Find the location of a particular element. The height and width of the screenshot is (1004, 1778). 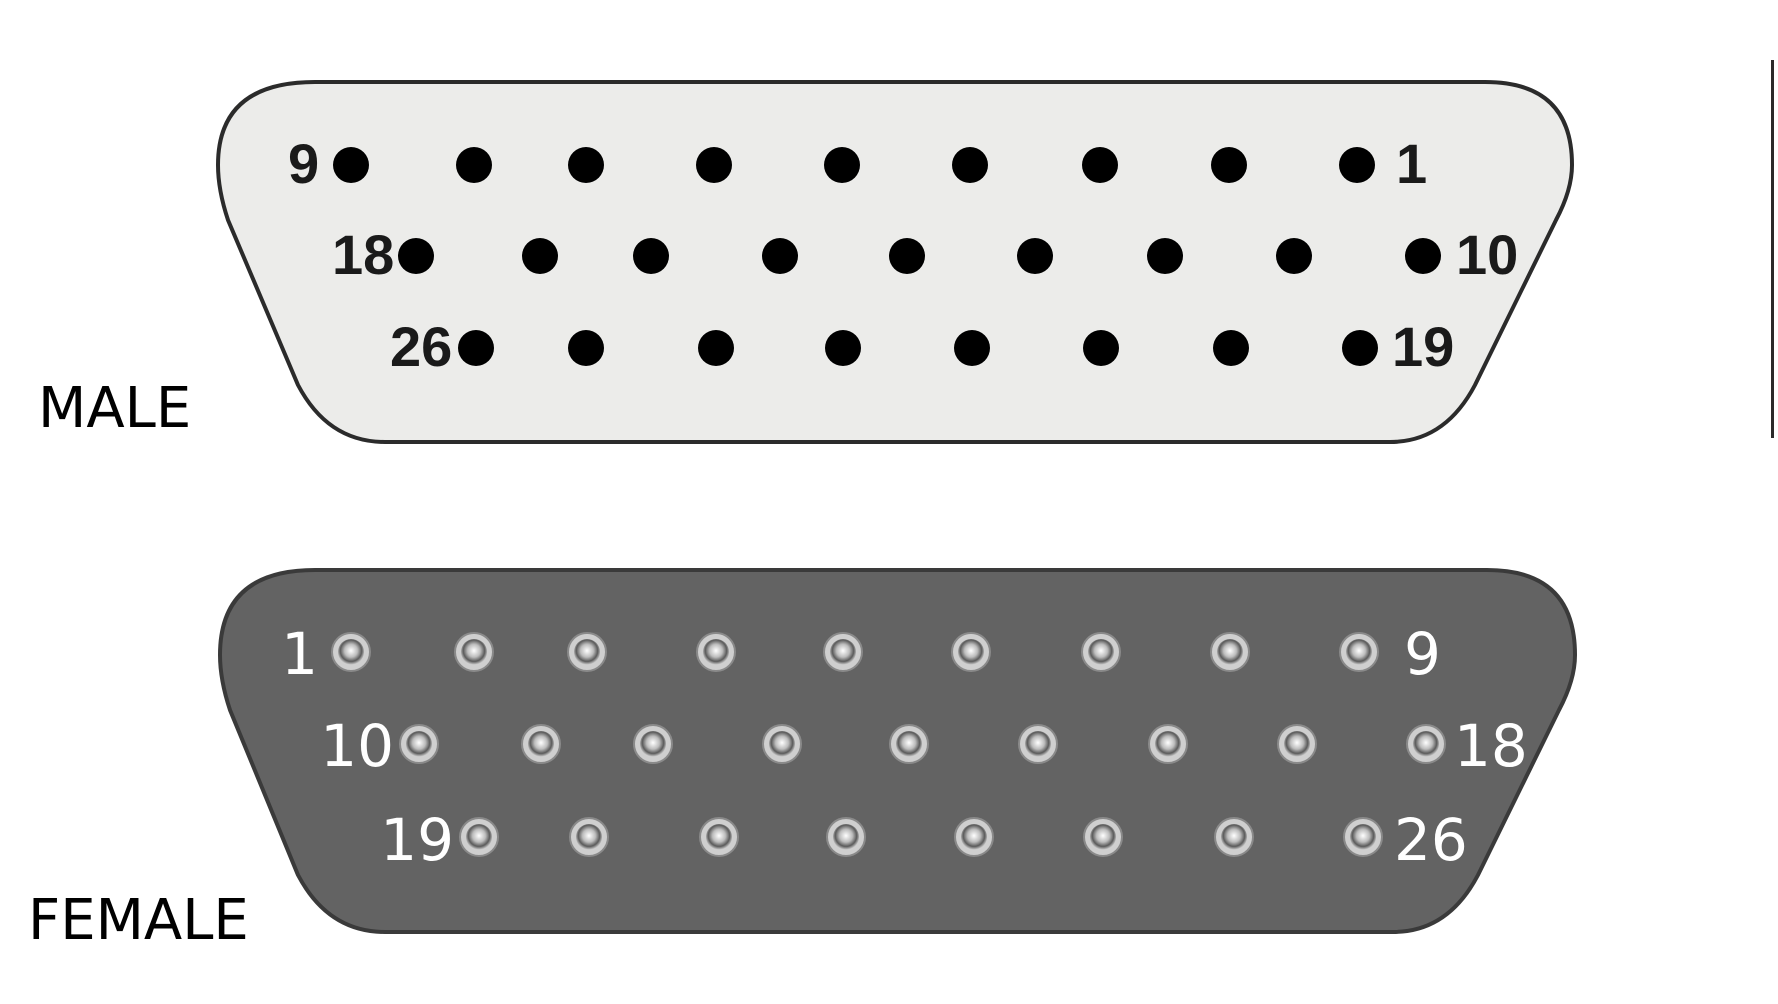

male-pin-number-18: 18 is located at coordinates (363, 254).